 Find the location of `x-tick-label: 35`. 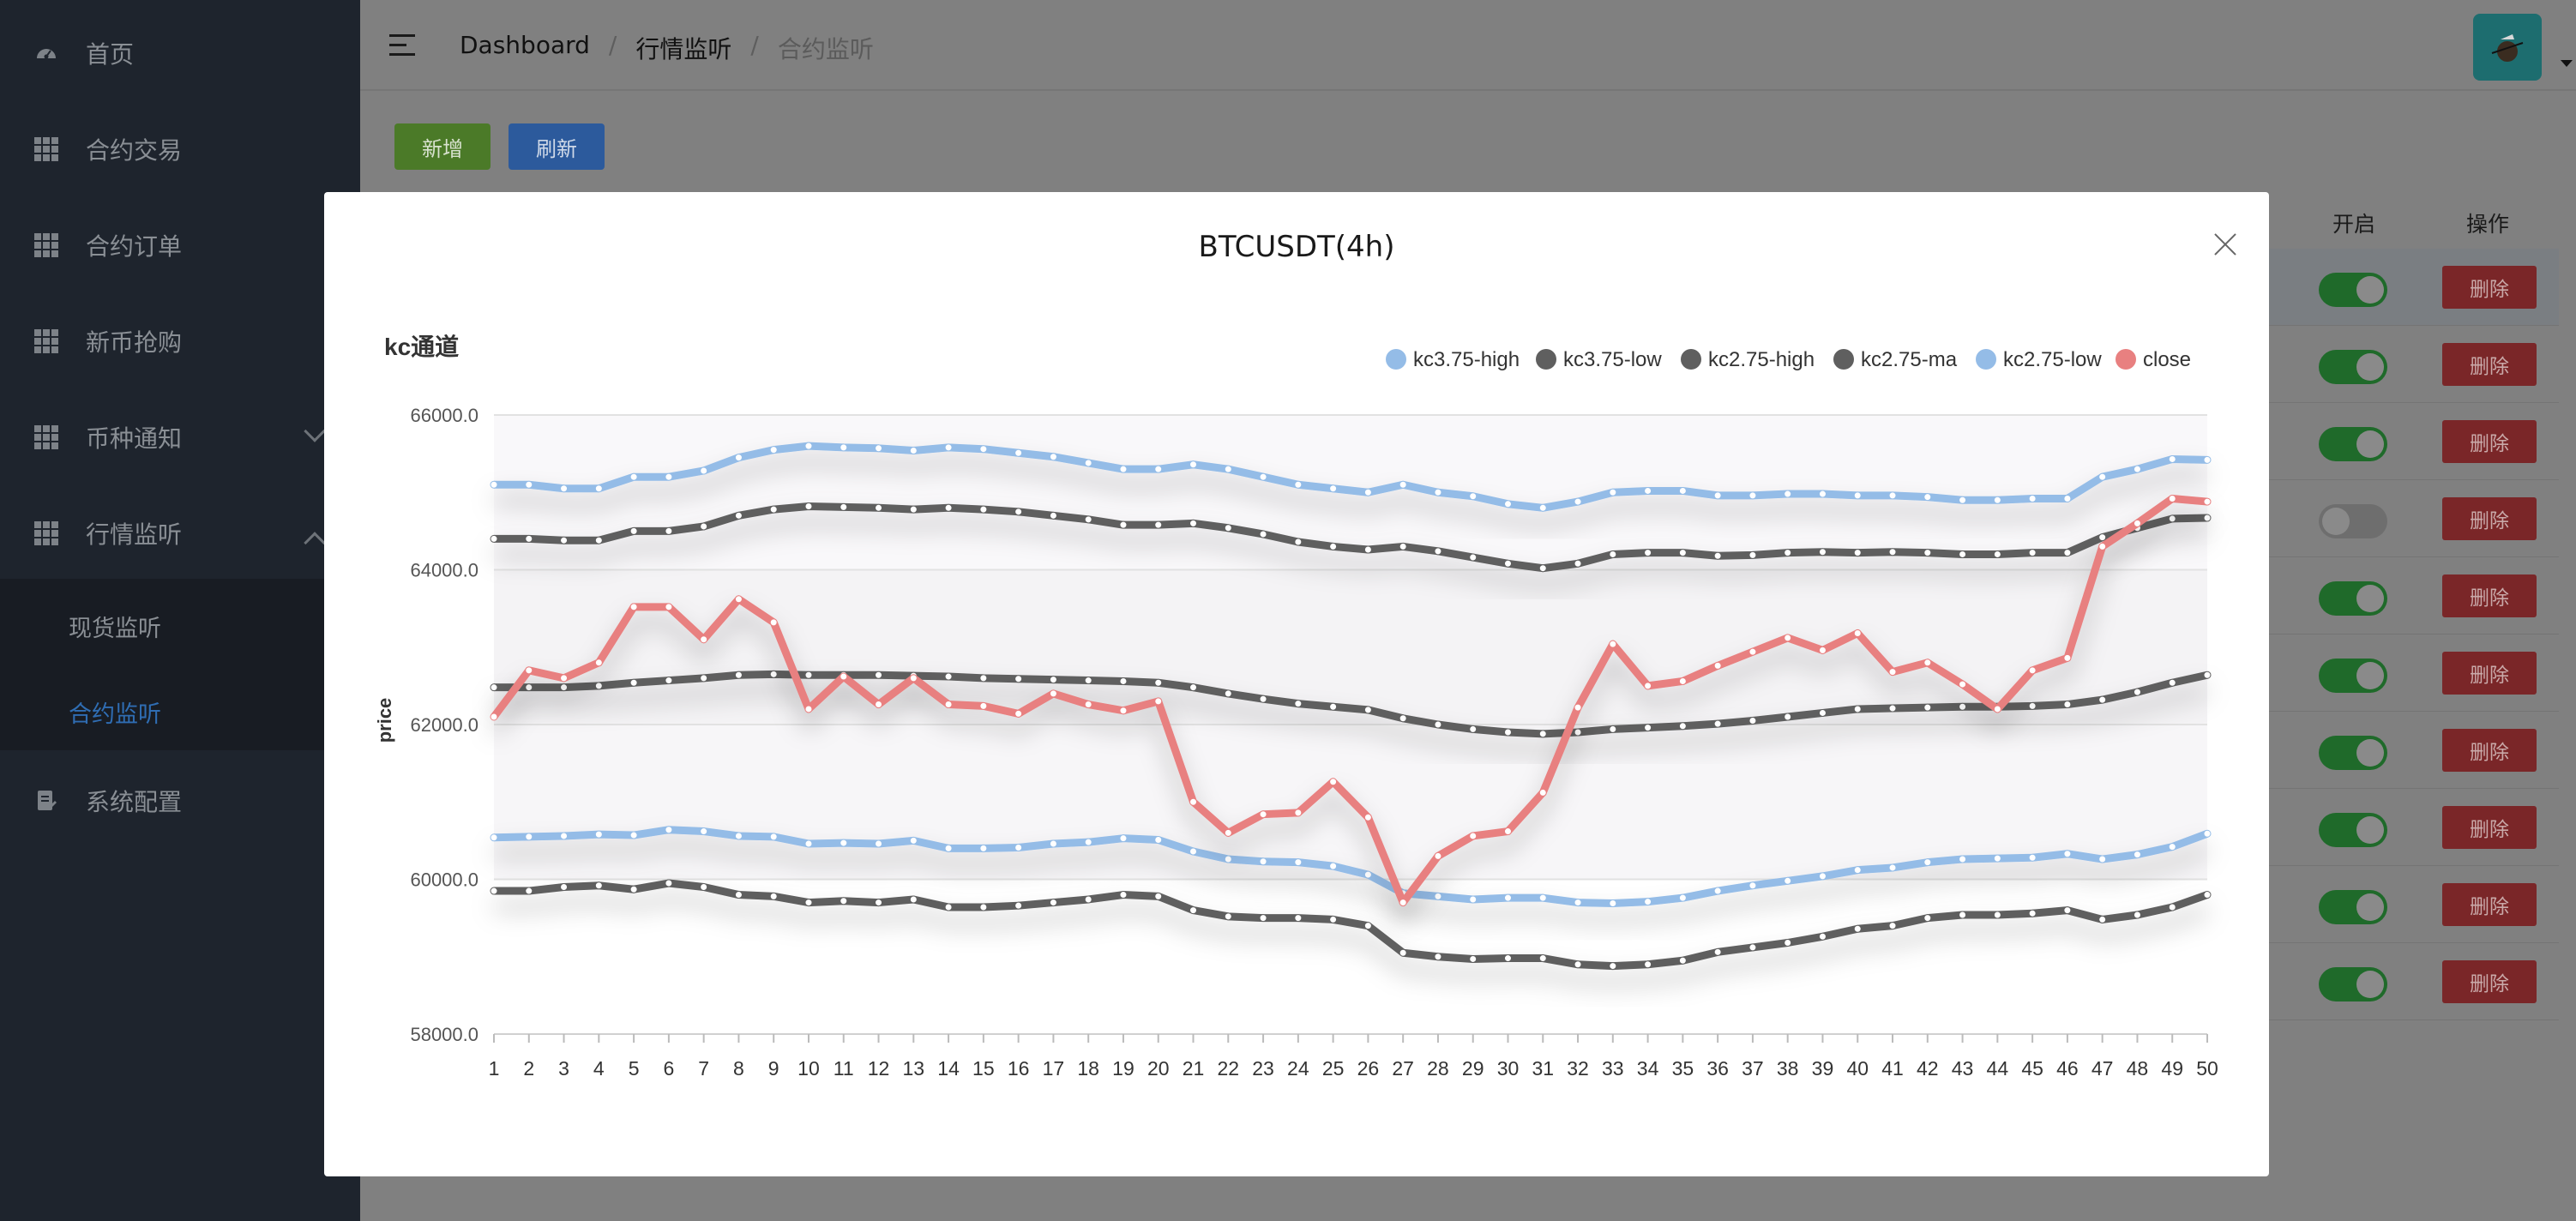

x-tick-label: 35 is located at coordinates (1683, 1068).